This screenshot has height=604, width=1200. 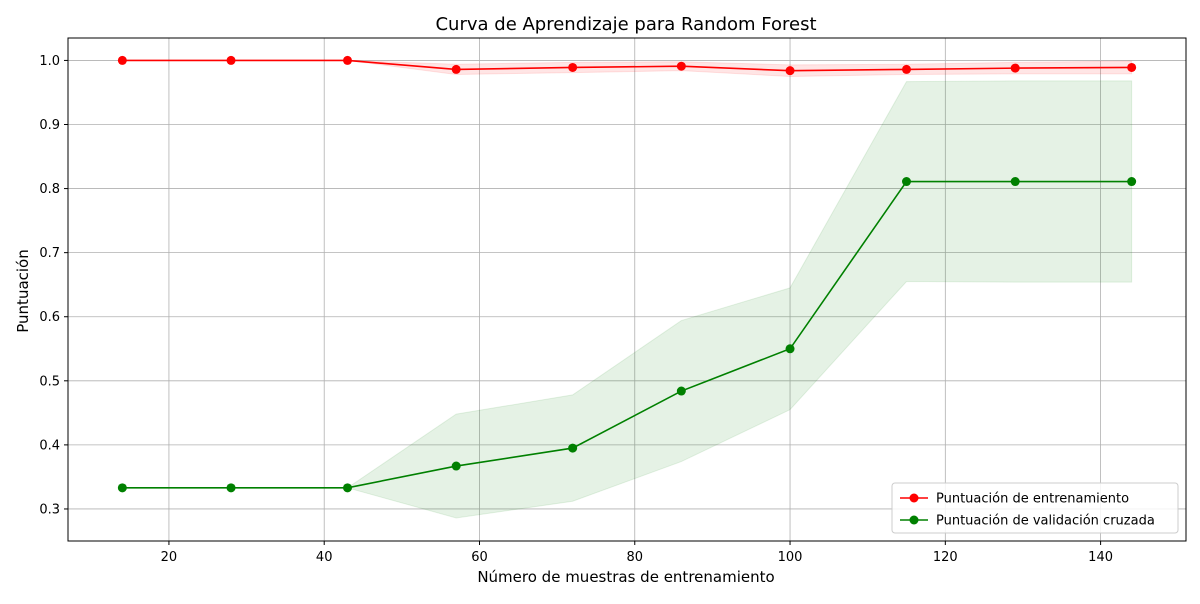 I want to click on y-tick-label: 0.4, so click(x=49, y=445).